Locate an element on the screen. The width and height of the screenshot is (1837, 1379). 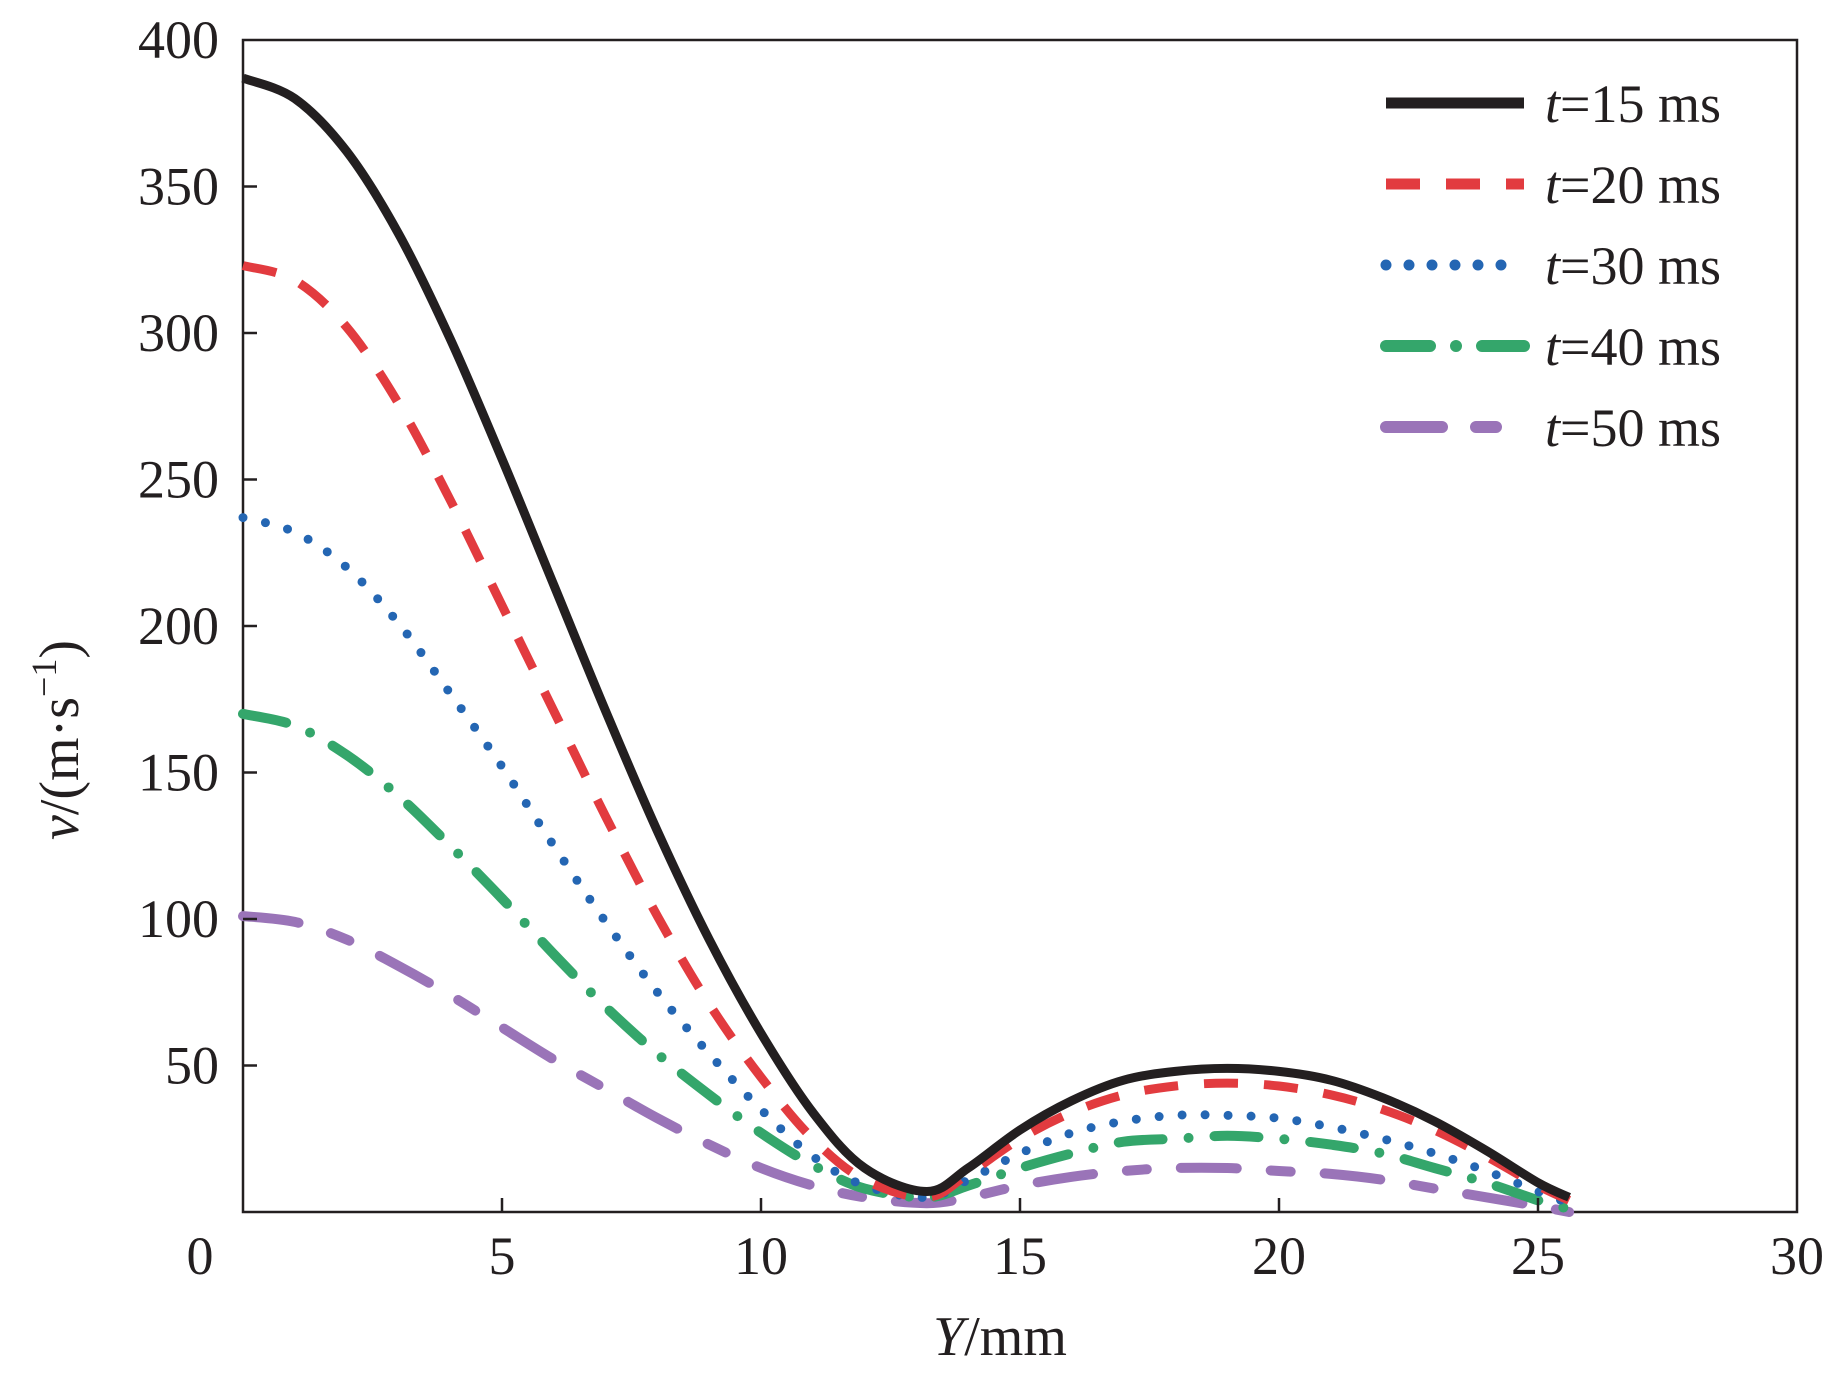
y-tick-label: 100 is located at coordinates (178, 919).